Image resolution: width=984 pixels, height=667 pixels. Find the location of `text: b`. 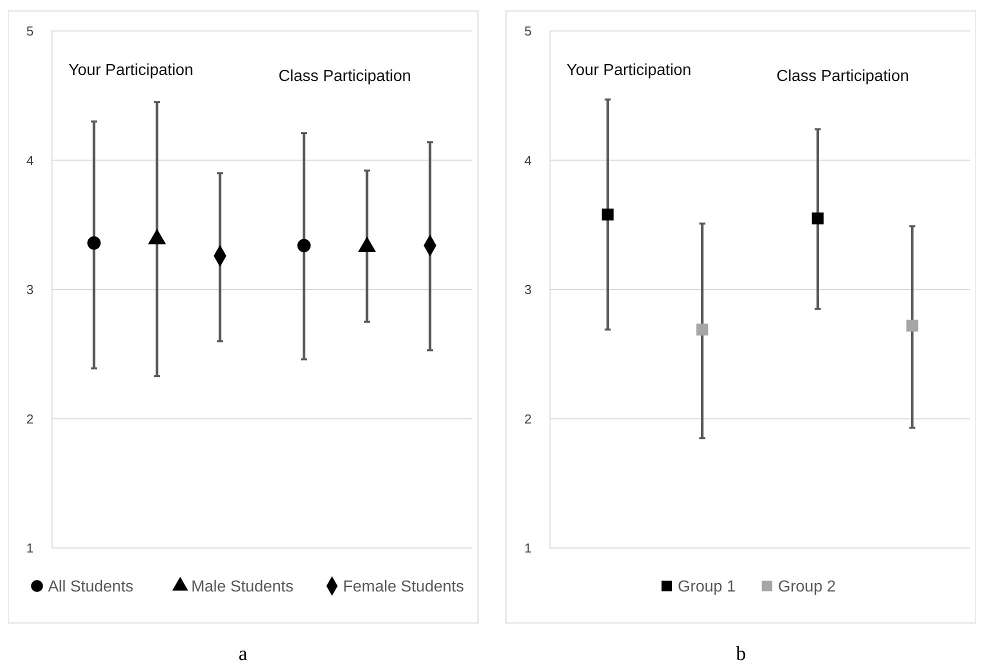

text: b is located at coordinates (741, 654).